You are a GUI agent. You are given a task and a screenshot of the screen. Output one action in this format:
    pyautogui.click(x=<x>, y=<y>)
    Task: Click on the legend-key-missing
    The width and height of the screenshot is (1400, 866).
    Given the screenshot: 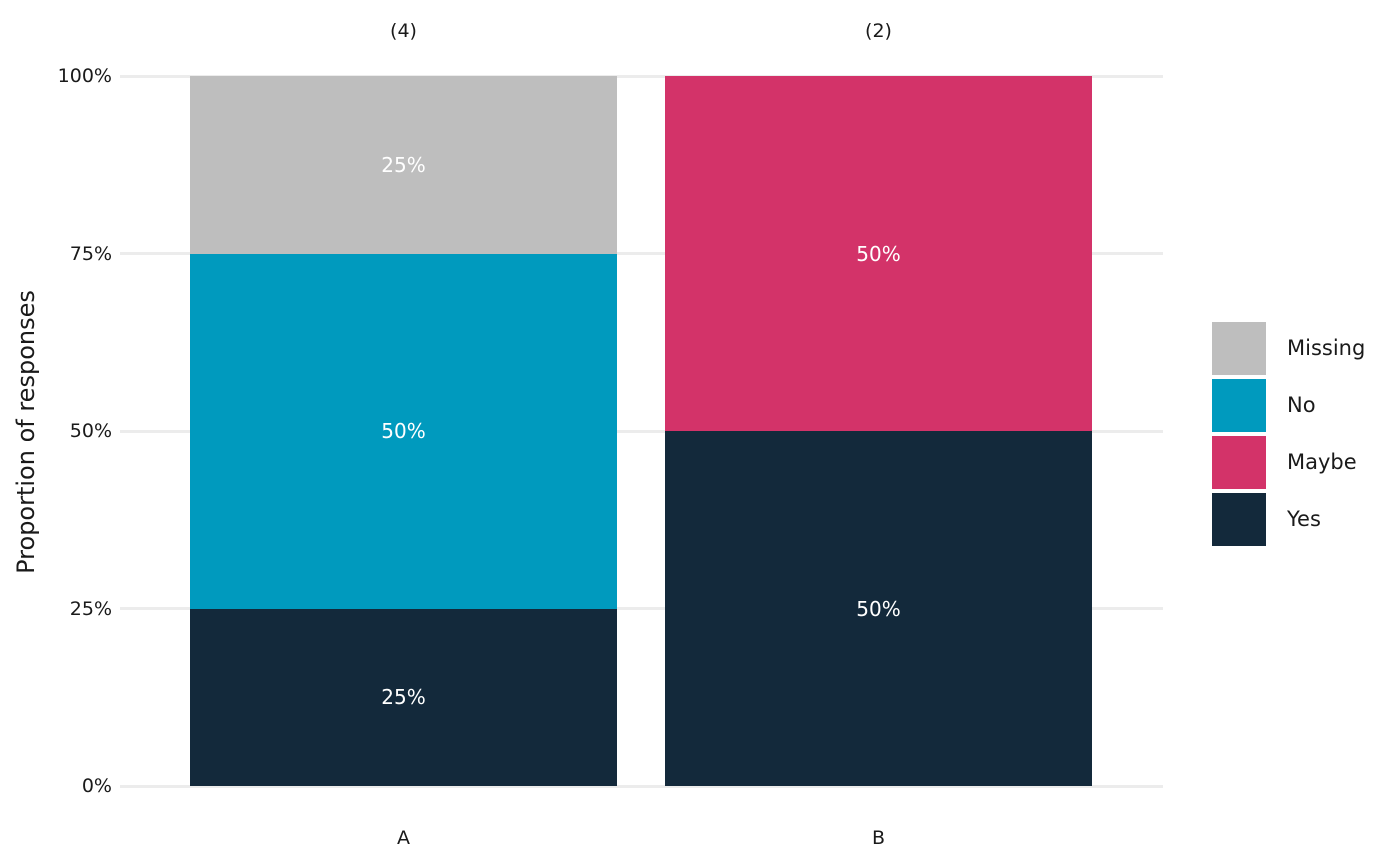 What is the action you would take?
    pyautogui.click(x=1239, y=348)
    